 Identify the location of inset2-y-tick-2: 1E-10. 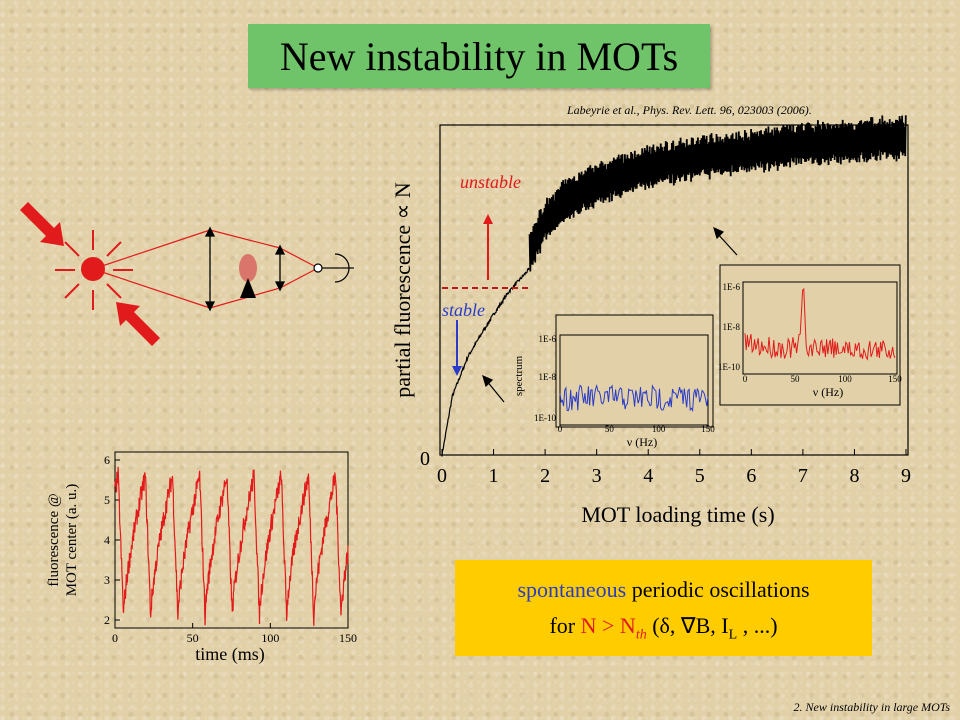
(729, 367).